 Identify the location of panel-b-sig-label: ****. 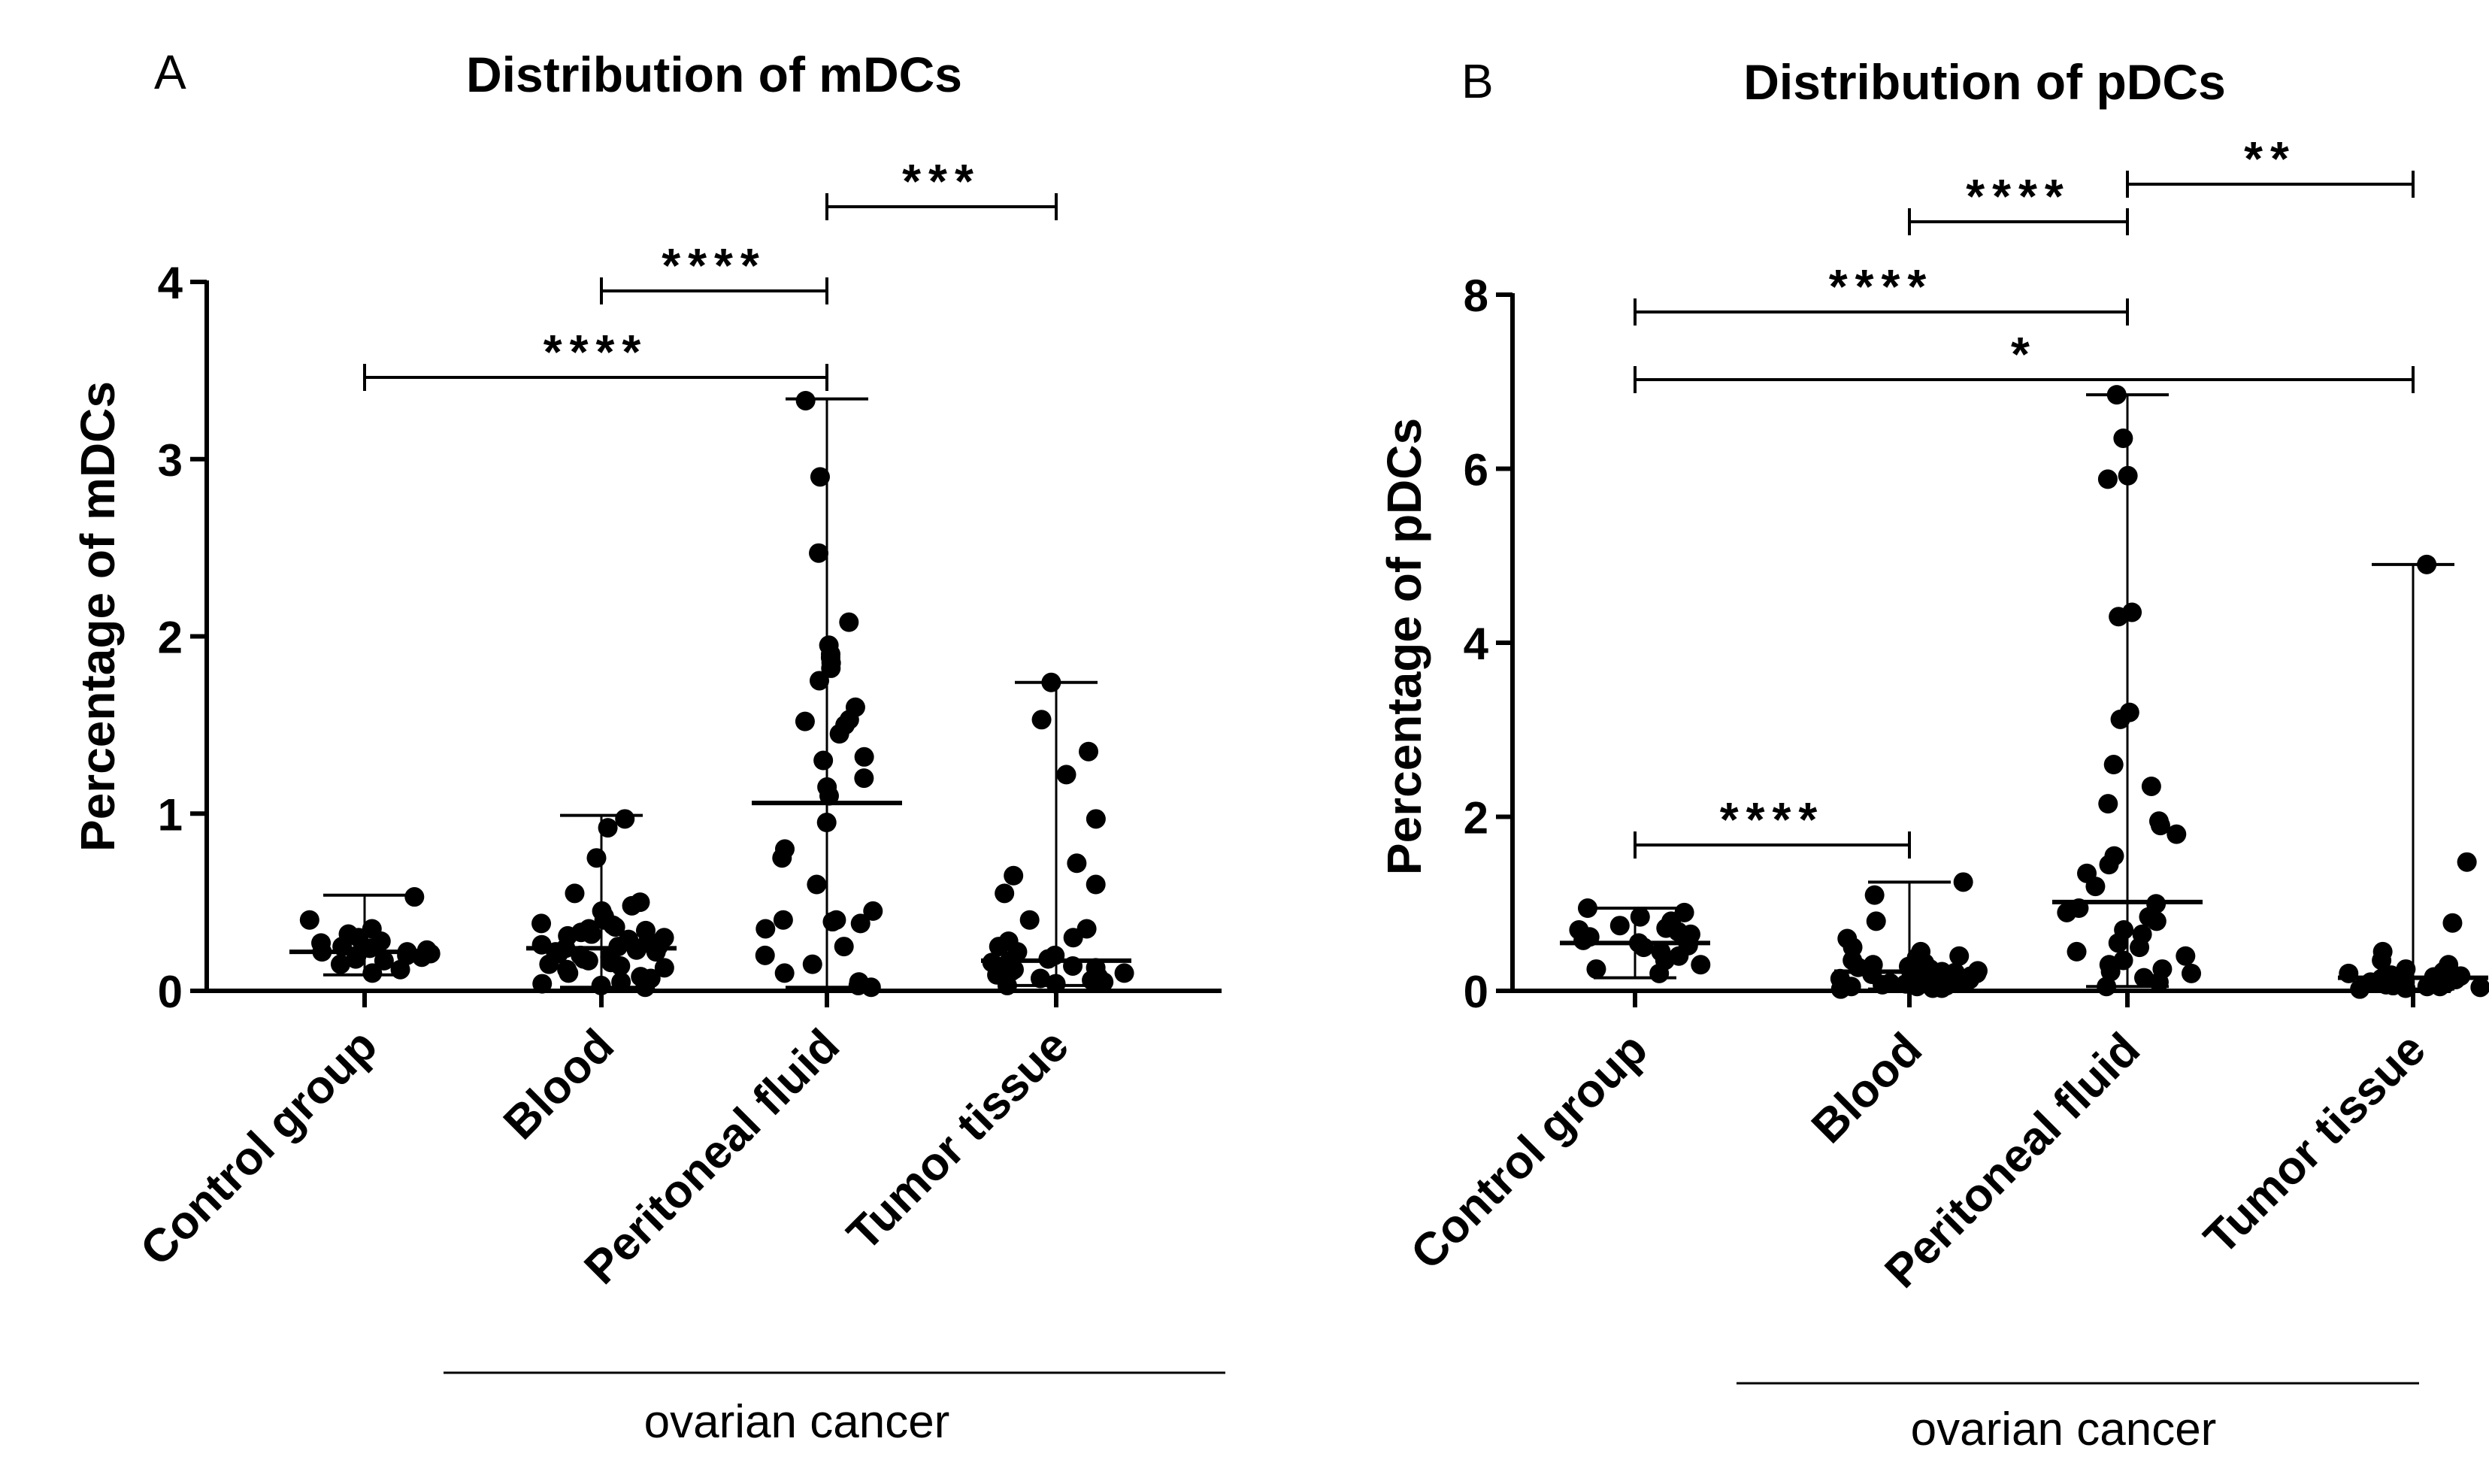
(1881, 286).